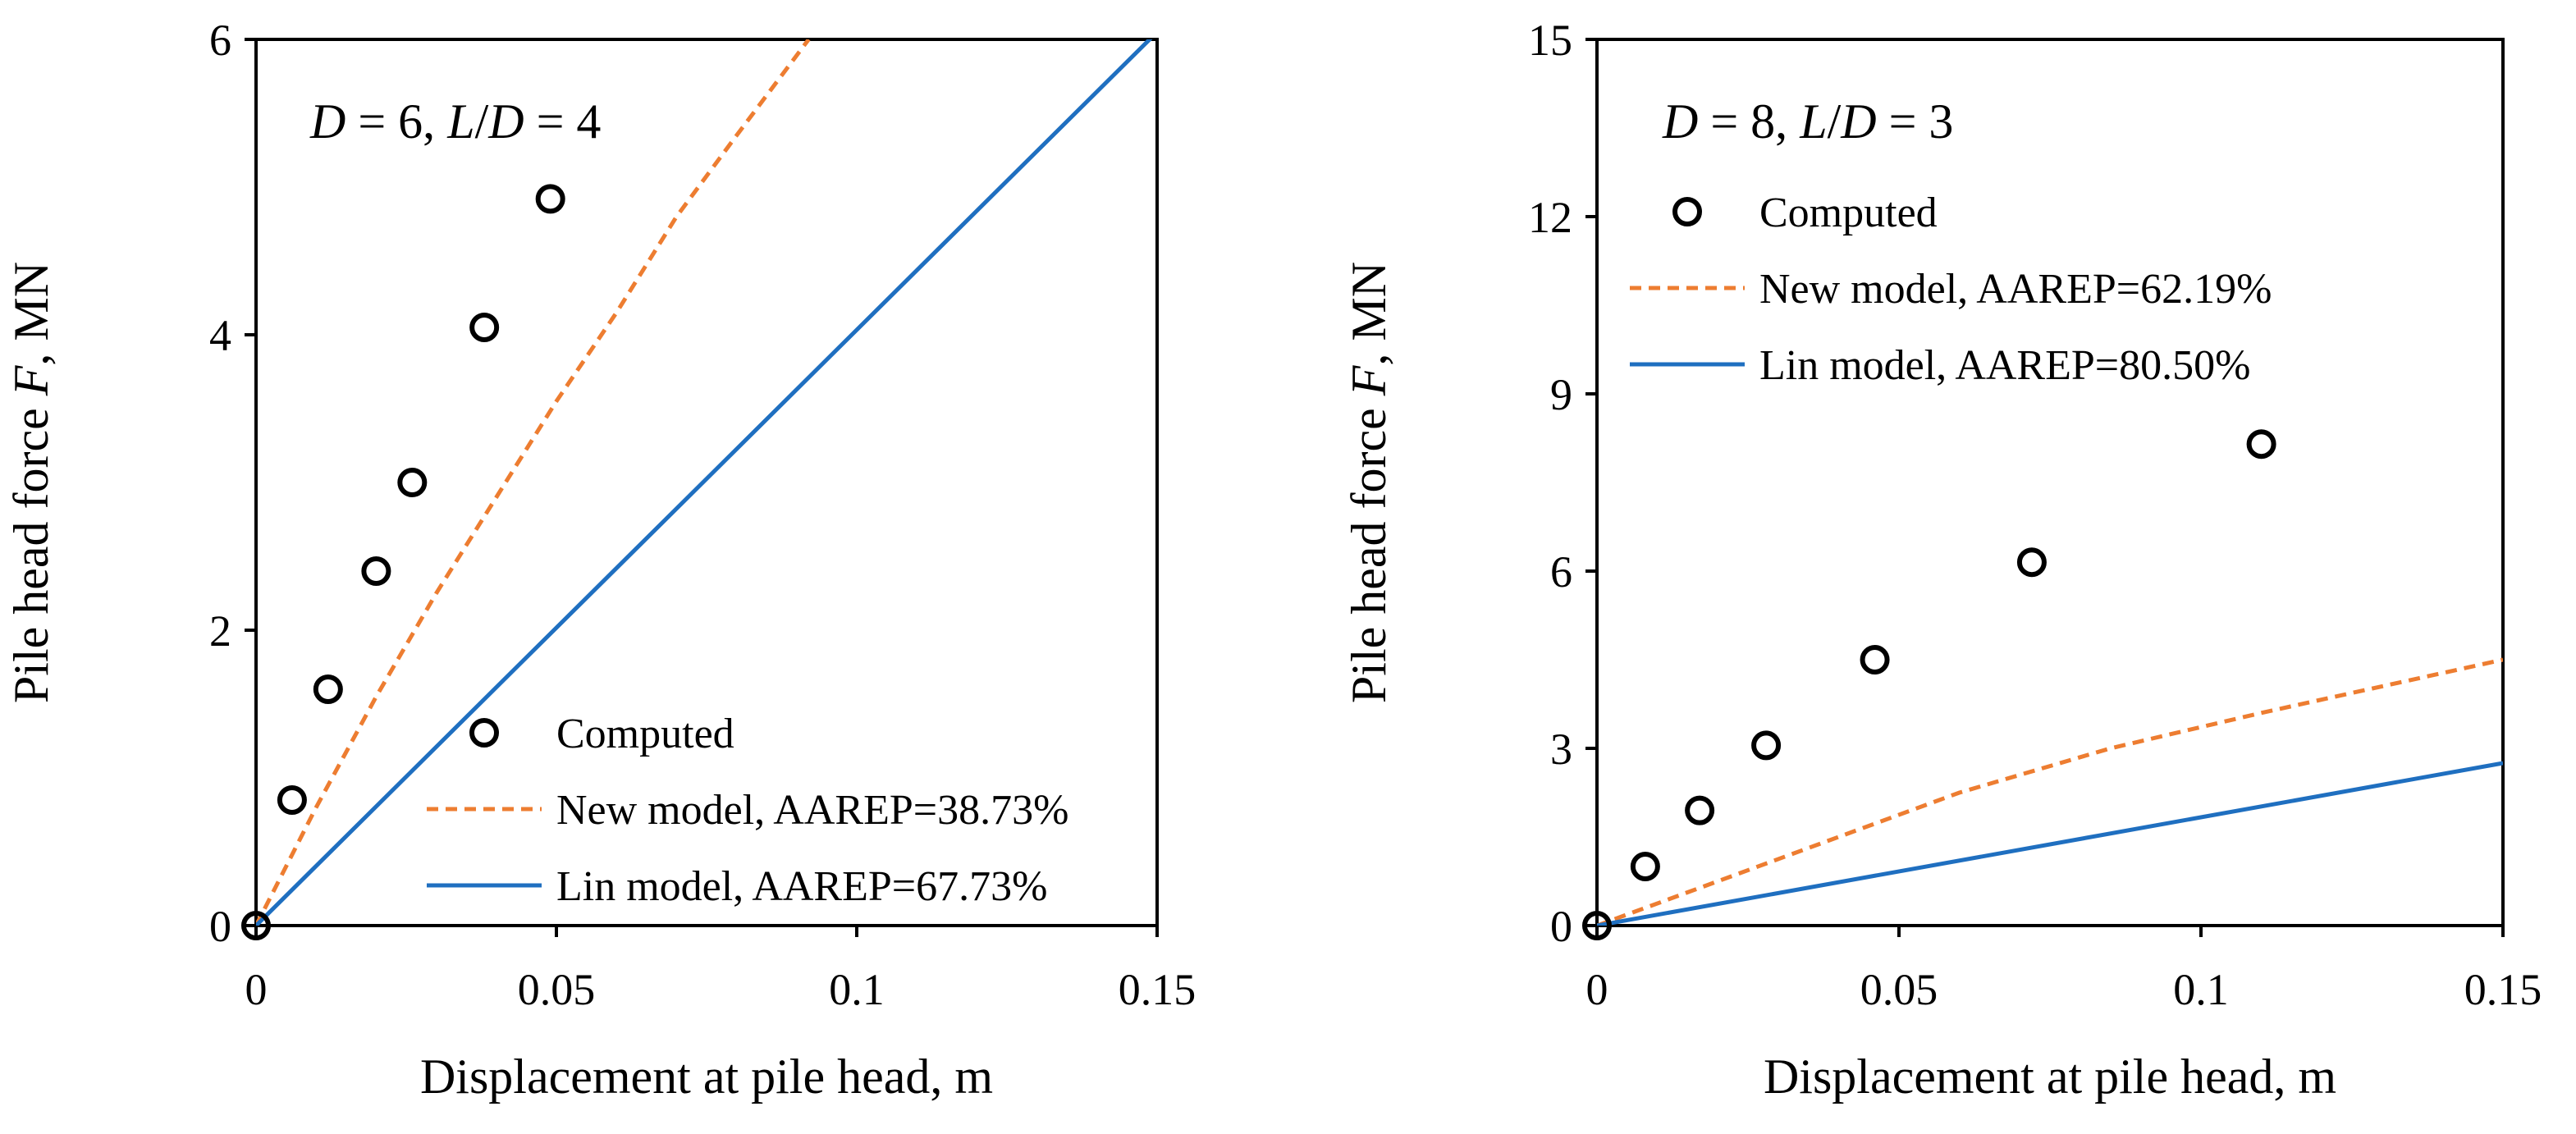  Describe the element at coordinates (1915, 122) in the screenshot. I see `label-part: = 3` at that location.